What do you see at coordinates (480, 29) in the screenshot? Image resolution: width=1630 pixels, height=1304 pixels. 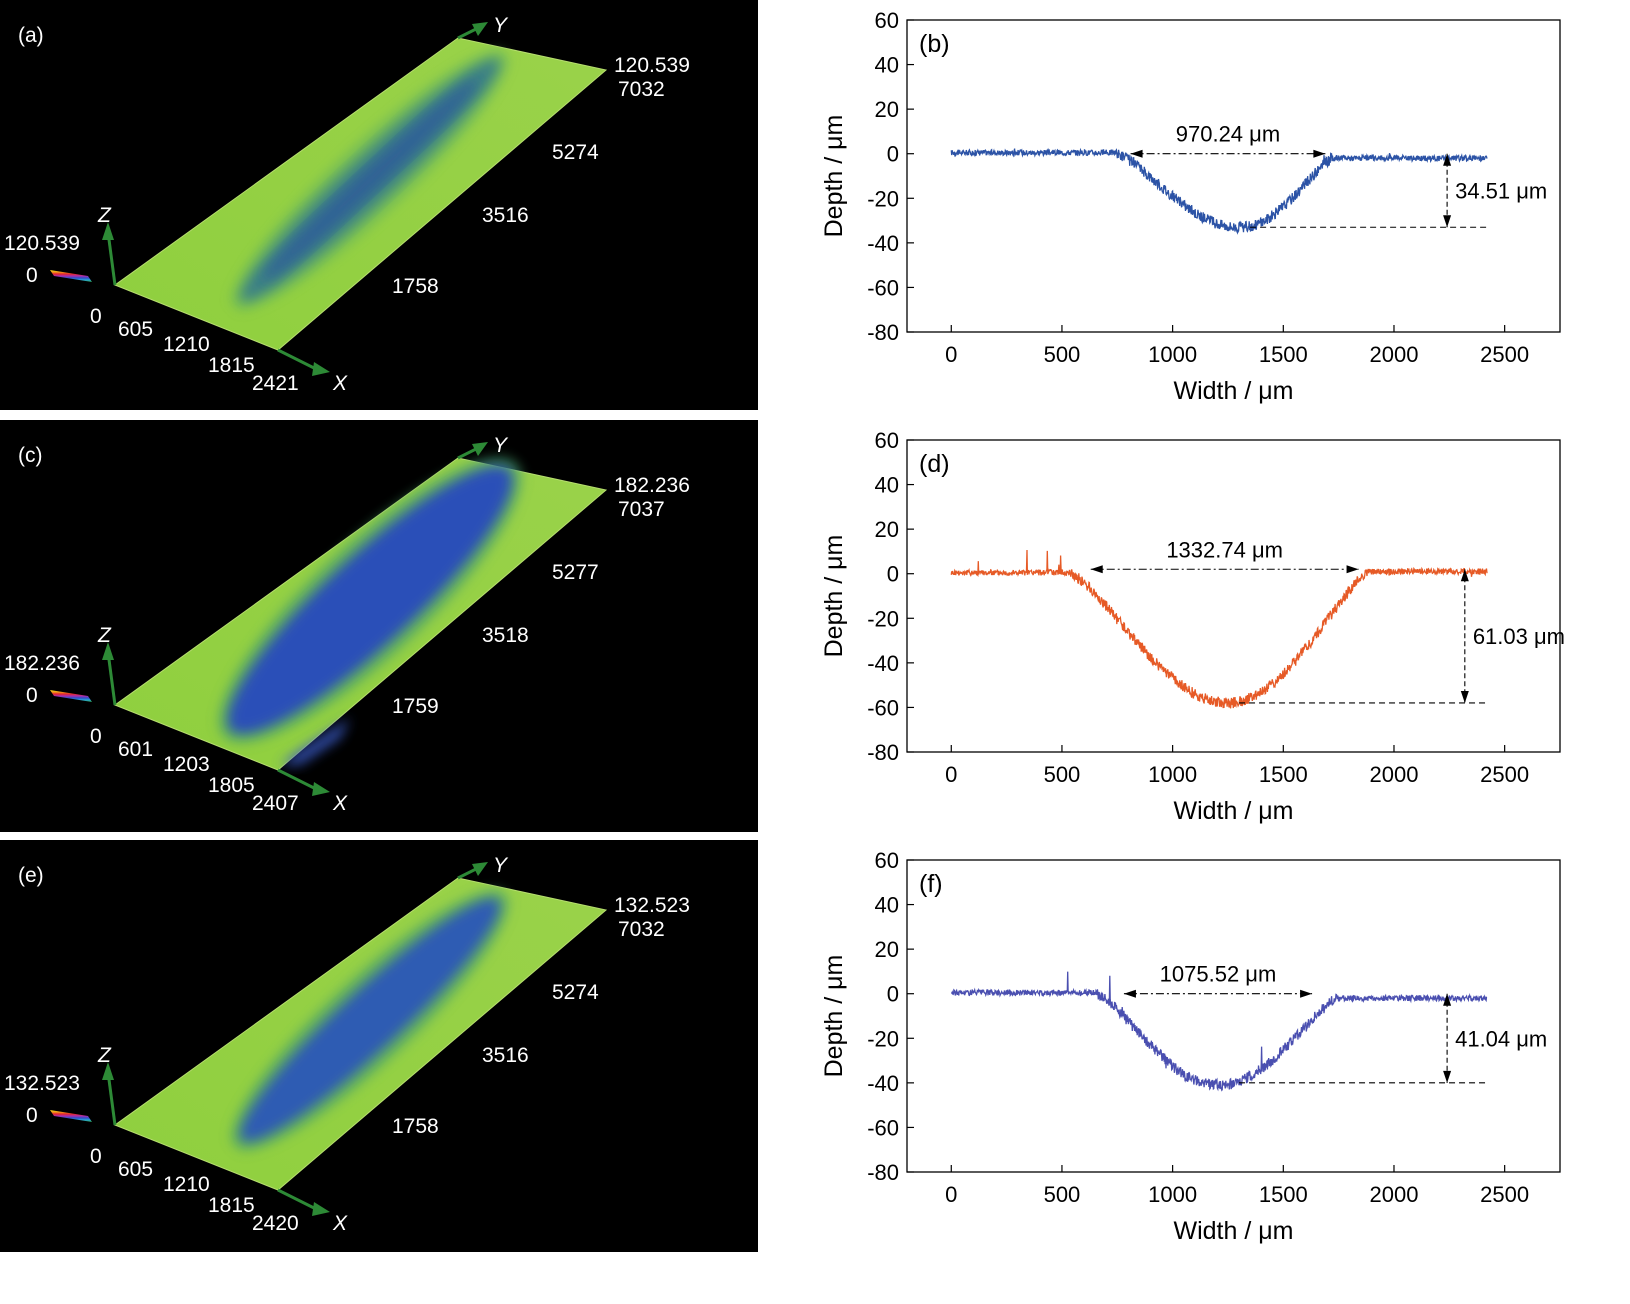 I see `y-axis-arrow` at bounding box center [480, 29].